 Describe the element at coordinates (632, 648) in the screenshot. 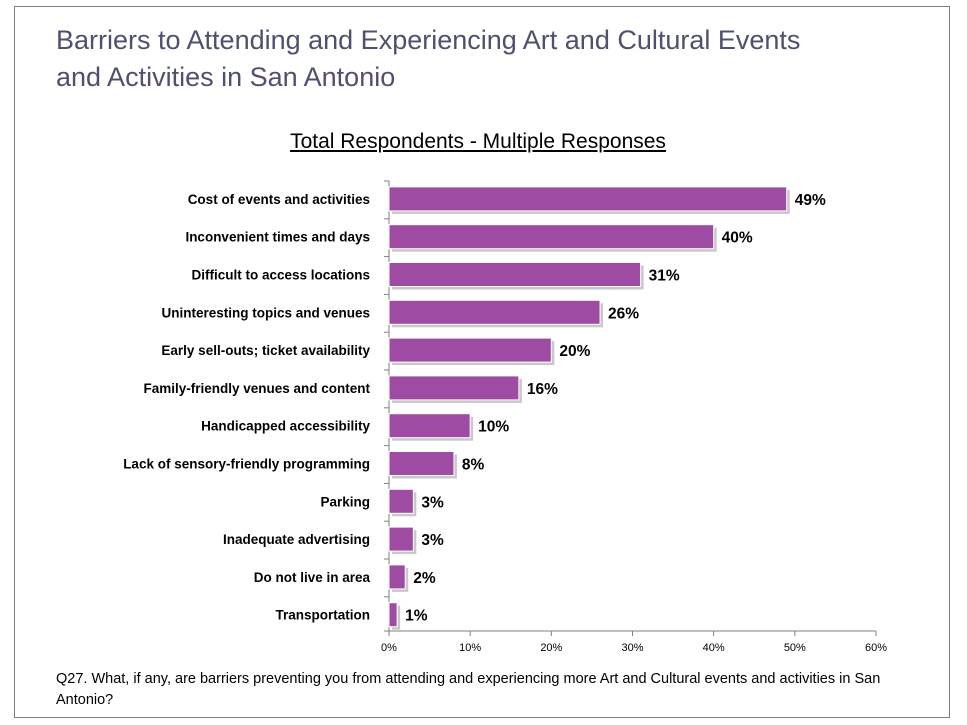

I see `x-tick-label: 30%` at that location.